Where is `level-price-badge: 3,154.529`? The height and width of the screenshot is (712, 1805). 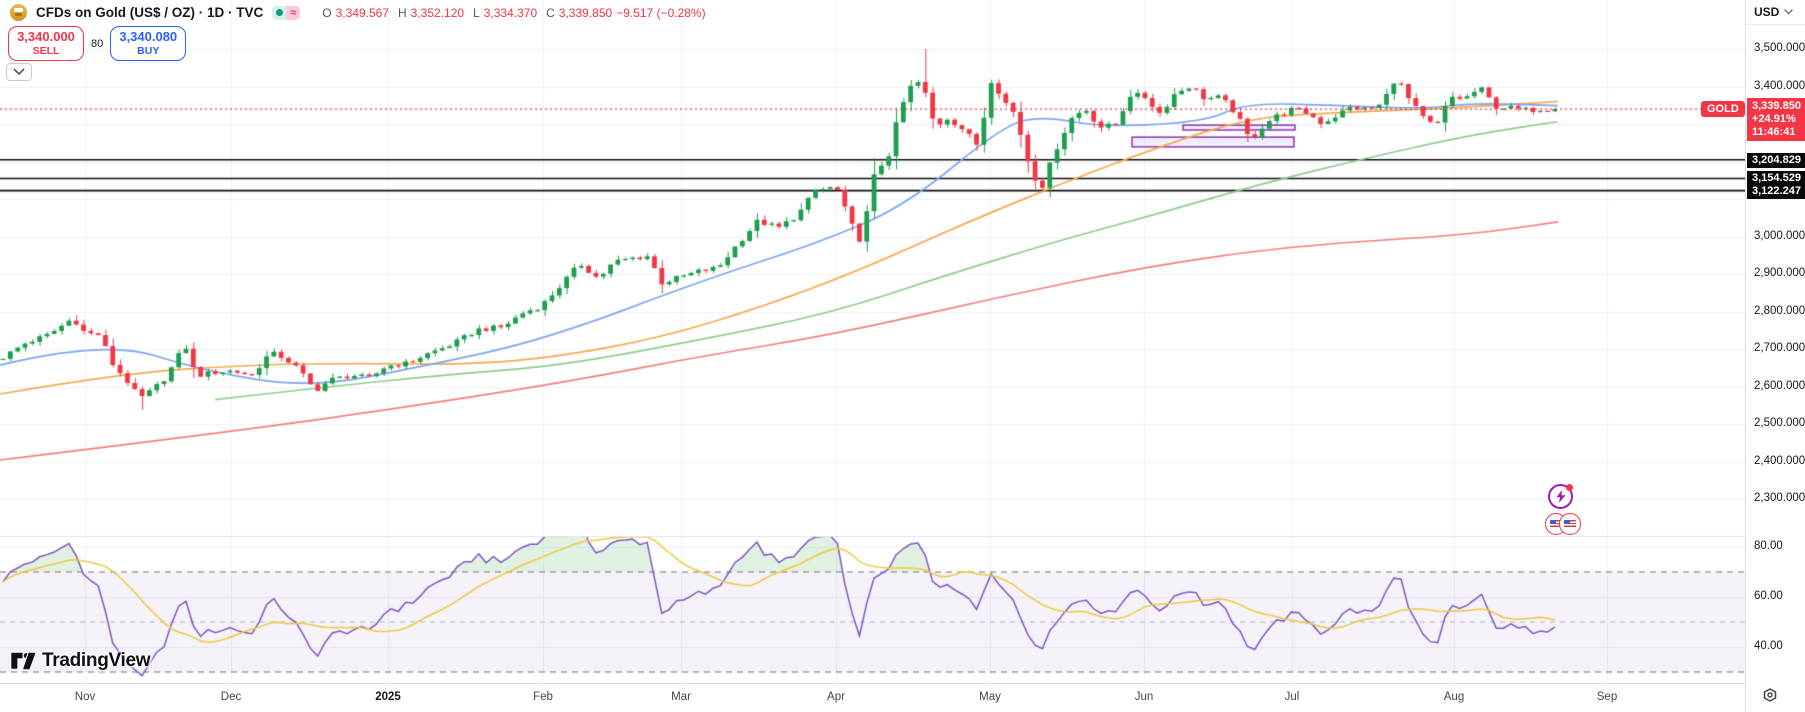 level-price-badge: 3,154.529 is located at coordinates (1776, 178).